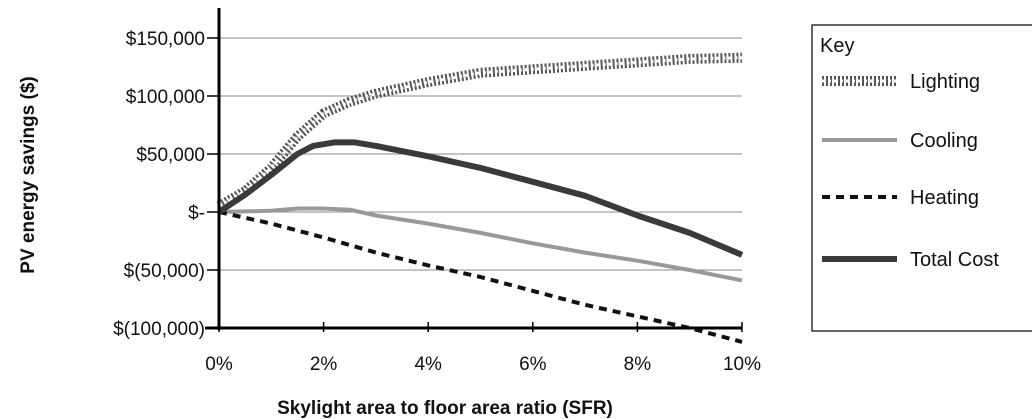 This screenshot has width=1032, height=419. Describe the element at coordinates (428, 364) in the screenshot. I see `x-tick-label: 4%` at that location.